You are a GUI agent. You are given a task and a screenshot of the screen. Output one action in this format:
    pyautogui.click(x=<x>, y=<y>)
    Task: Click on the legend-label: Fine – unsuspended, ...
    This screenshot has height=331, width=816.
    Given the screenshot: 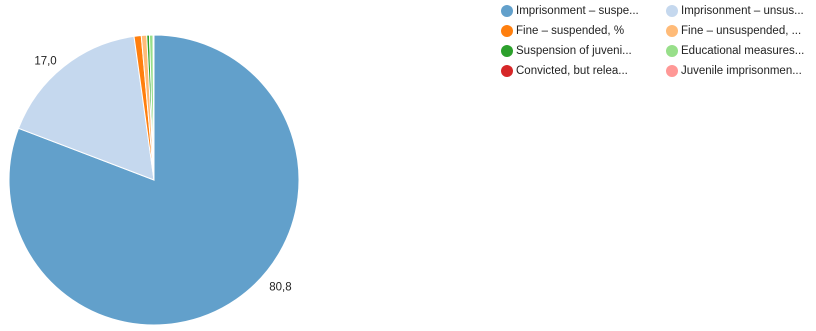 What is the action you would take?
    pyautogui.click(x=741, y=31)
    